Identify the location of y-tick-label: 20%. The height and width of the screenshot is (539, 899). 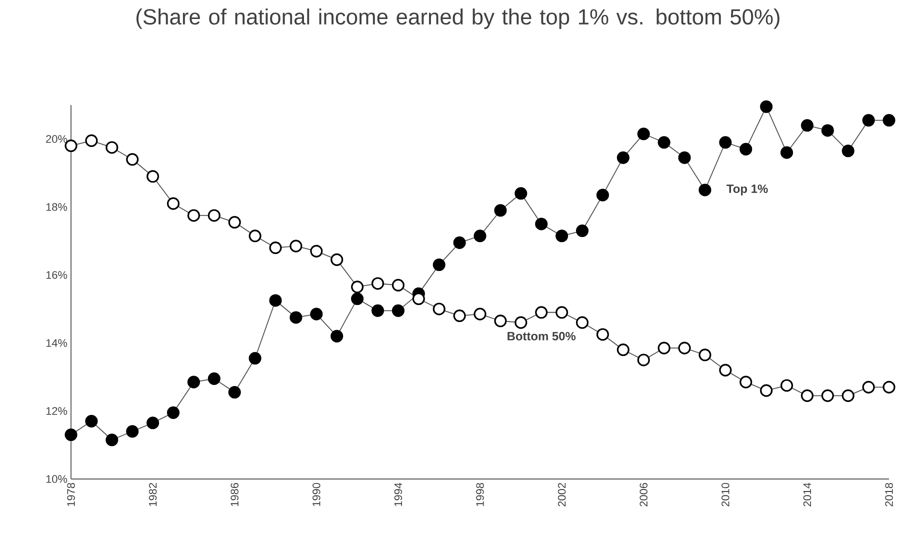
(57, 139).